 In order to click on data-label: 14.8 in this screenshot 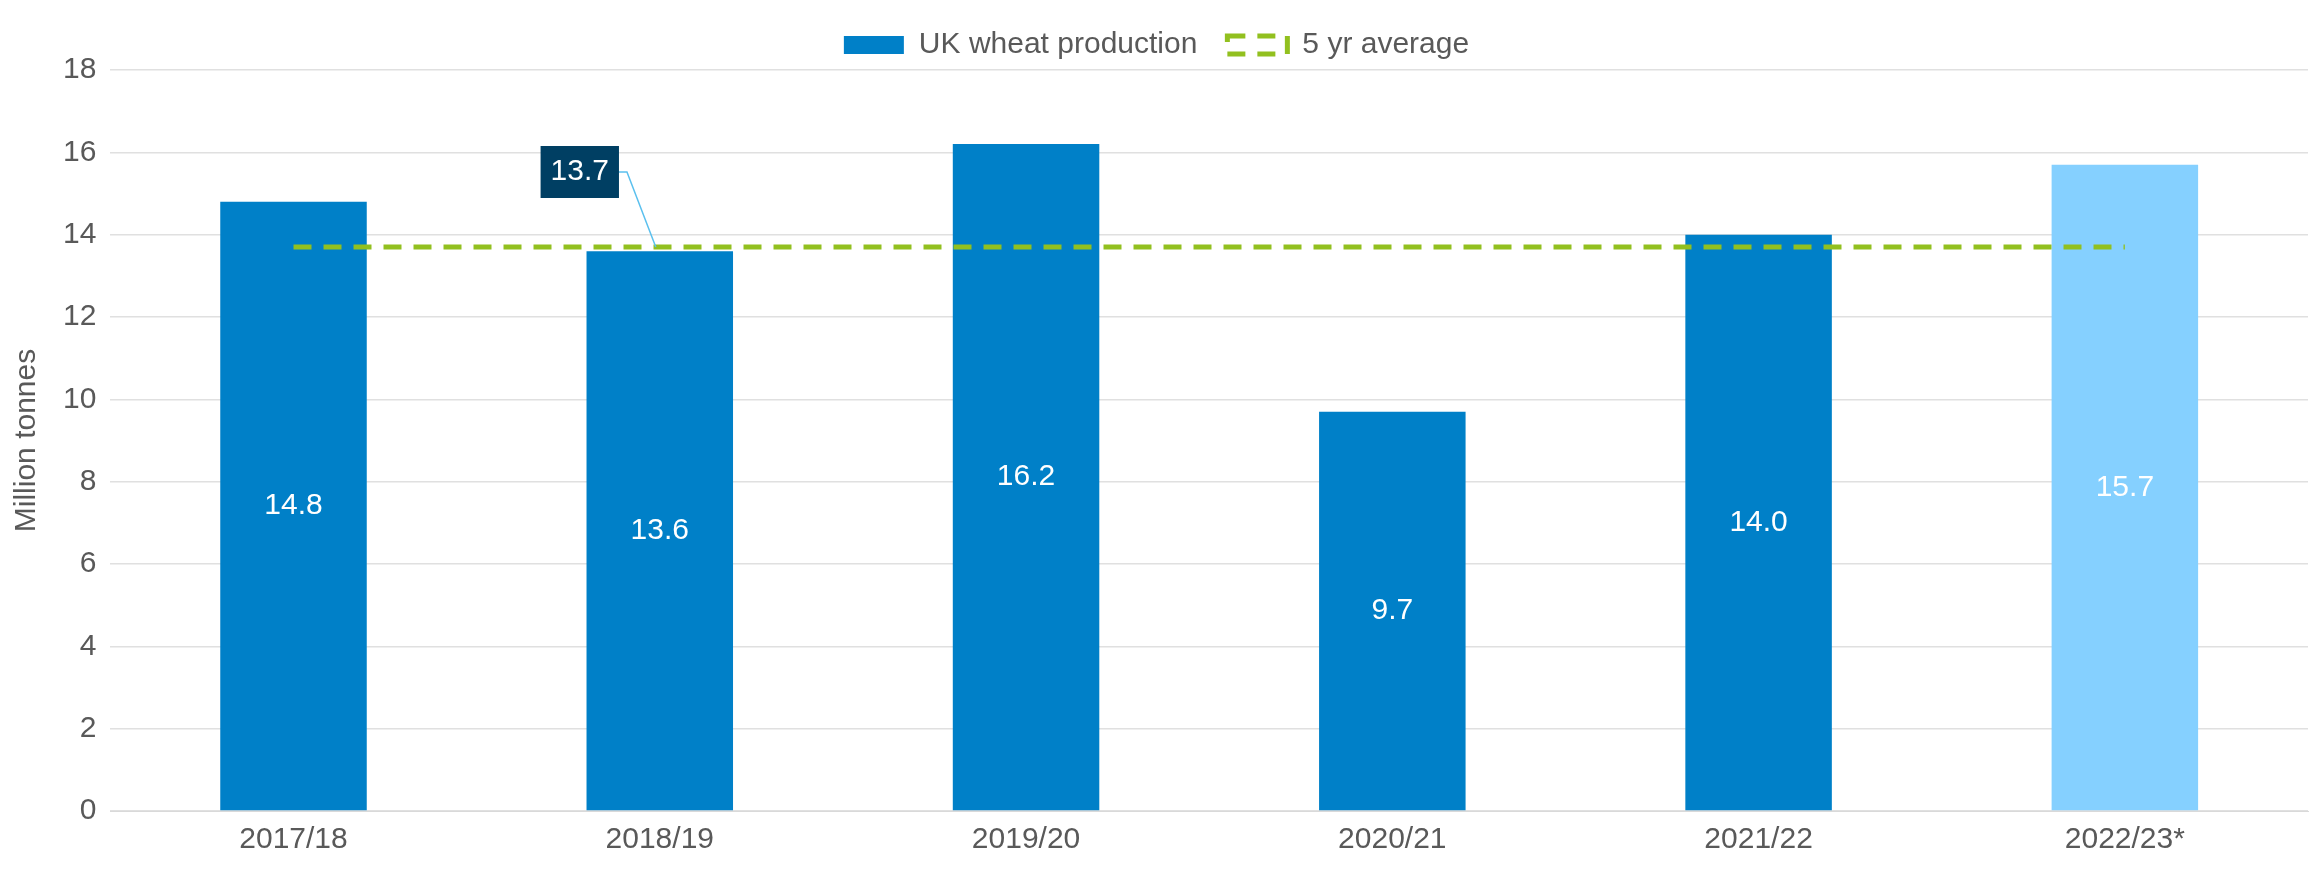, I will do `click(293, 504)`.